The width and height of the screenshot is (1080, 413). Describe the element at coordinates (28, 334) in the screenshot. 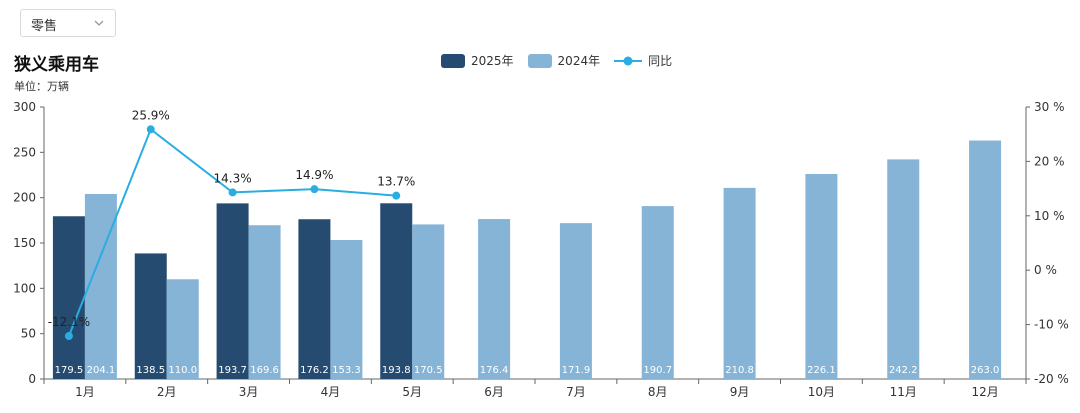

I see `y-left-tick-label: 50` at that location.